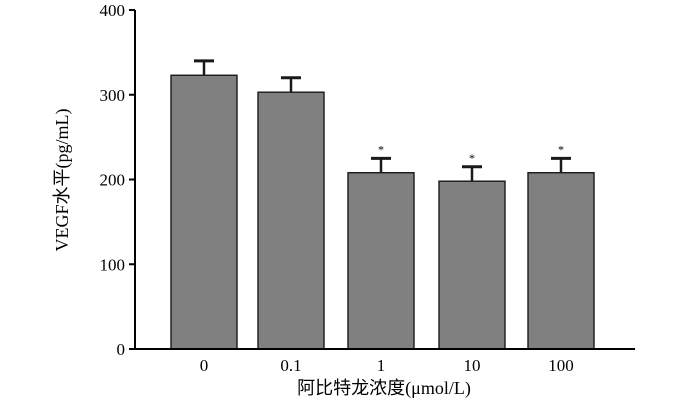  What do you see at coordinates (381, 149) in the screenshot?
I see `significance-marker-1: *` at bounding box center [381, 149].